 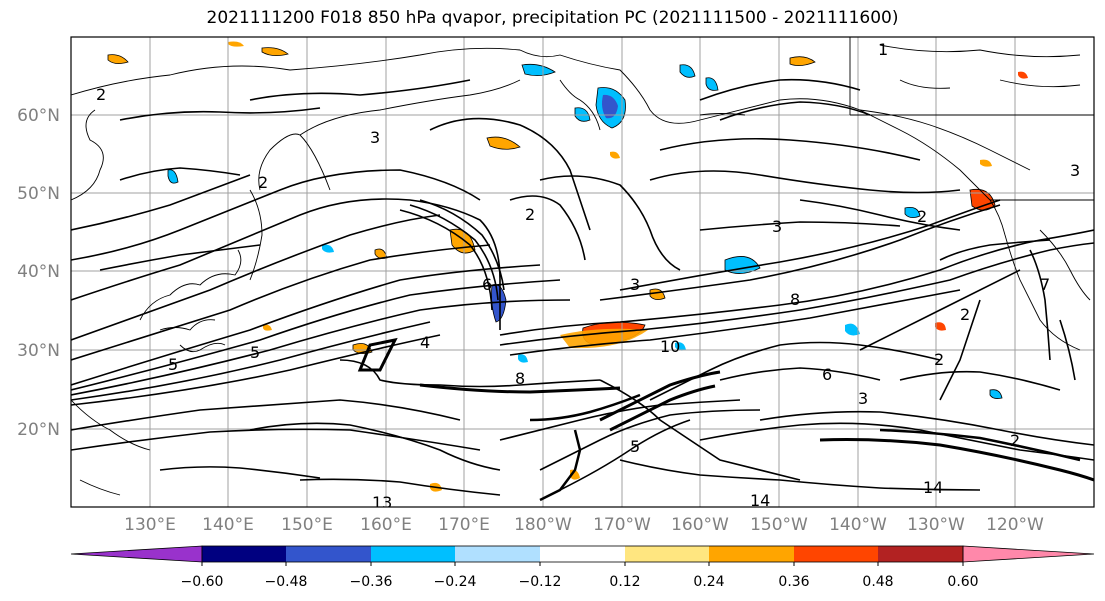 I want to click on lon-label: 160°W, so click(x=700, y=525).